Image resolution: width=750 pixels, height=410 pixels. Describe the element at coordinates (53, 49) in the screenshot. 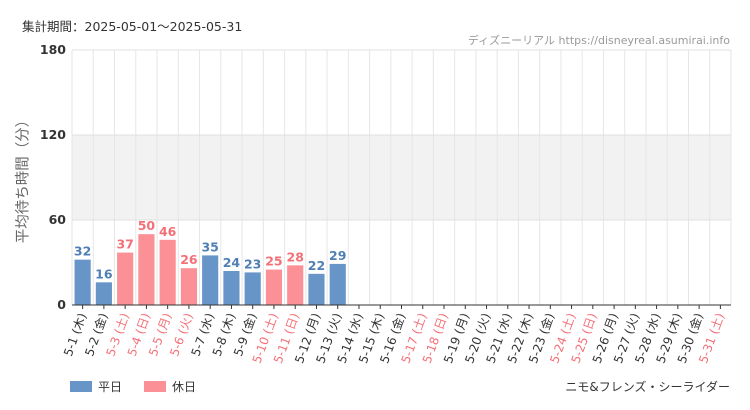

I see `y-tick-label: 180` at that location.